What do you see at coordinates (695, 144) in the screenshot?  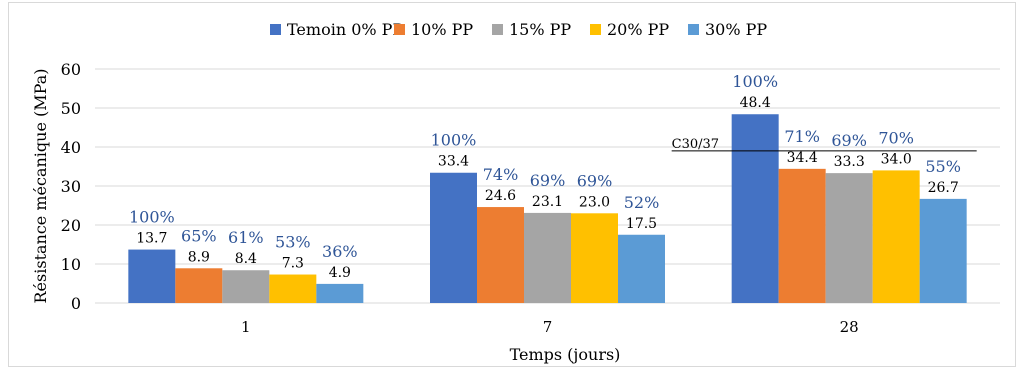 I see `reference-line-label: C30/37` at bounding box center [695, 144].